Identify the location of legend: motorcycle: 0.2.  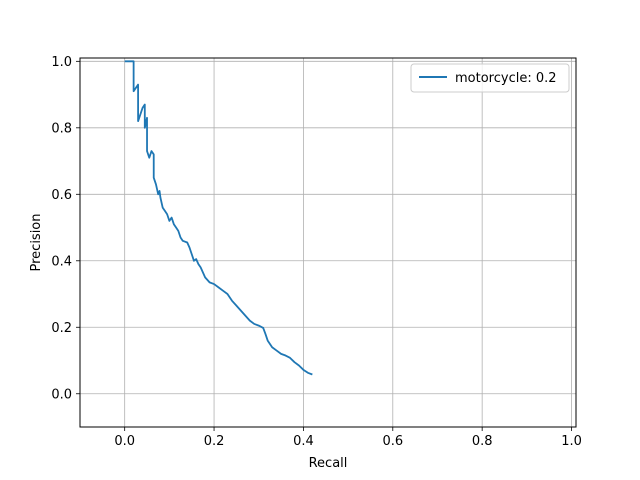
(490, 78).